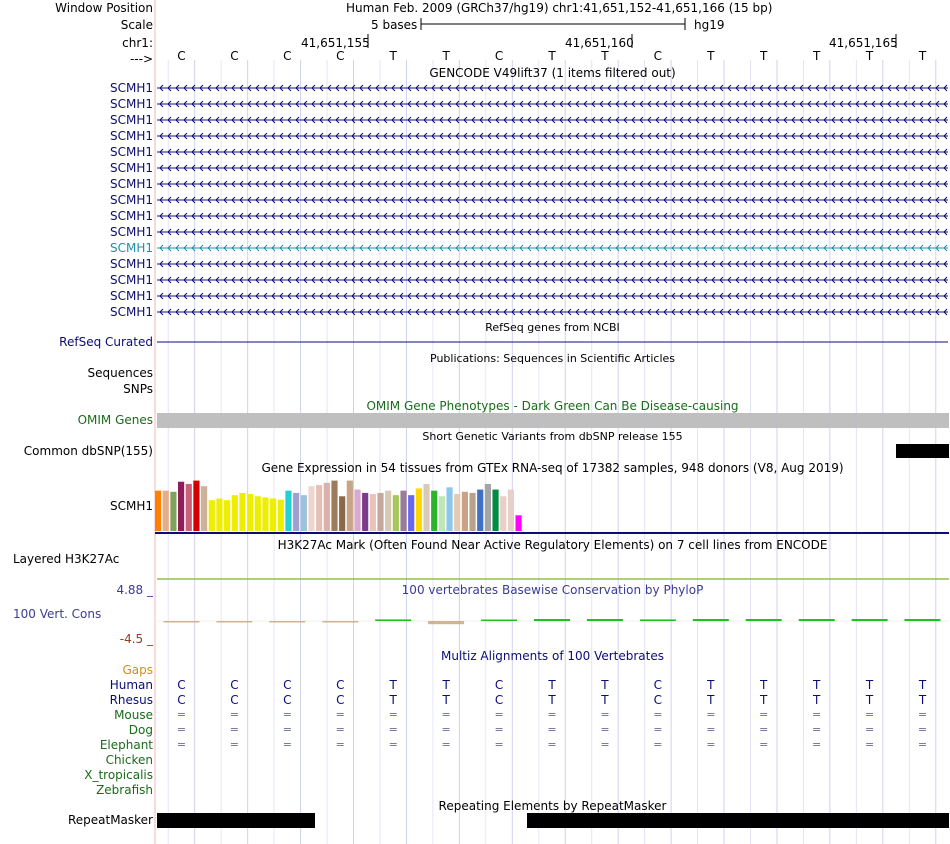 The width and height of the screenshot is (950, 844). I want to click on publications-sequences-label: Sequences, so click(120, 373).